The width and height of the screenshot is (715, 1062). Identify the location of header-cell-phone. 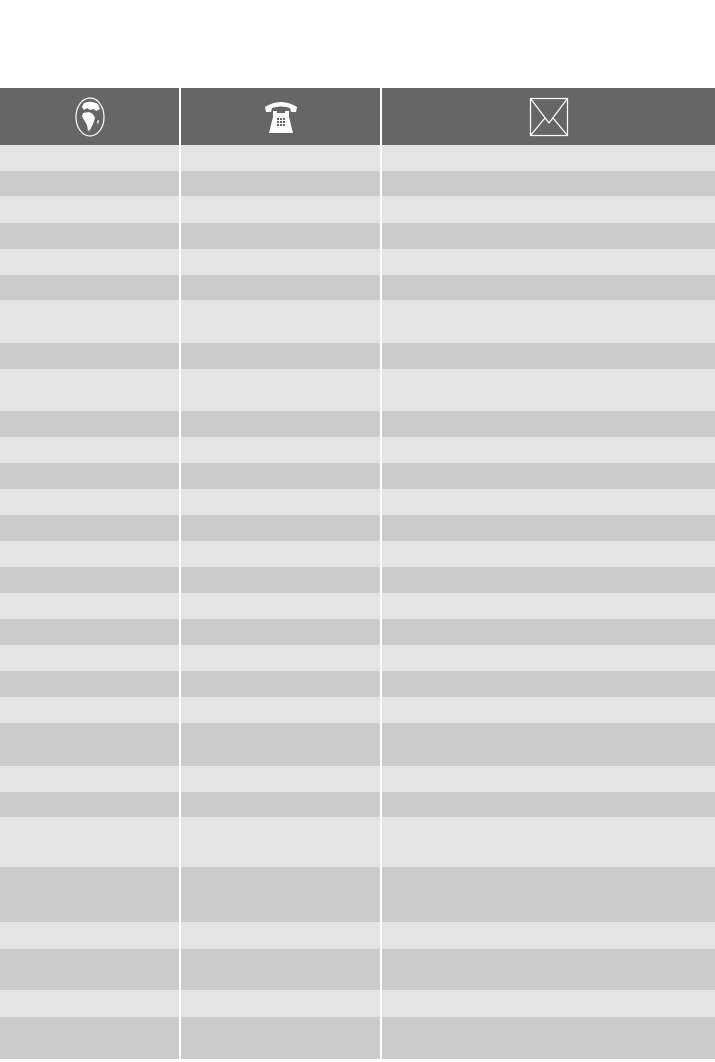
(280, 116).